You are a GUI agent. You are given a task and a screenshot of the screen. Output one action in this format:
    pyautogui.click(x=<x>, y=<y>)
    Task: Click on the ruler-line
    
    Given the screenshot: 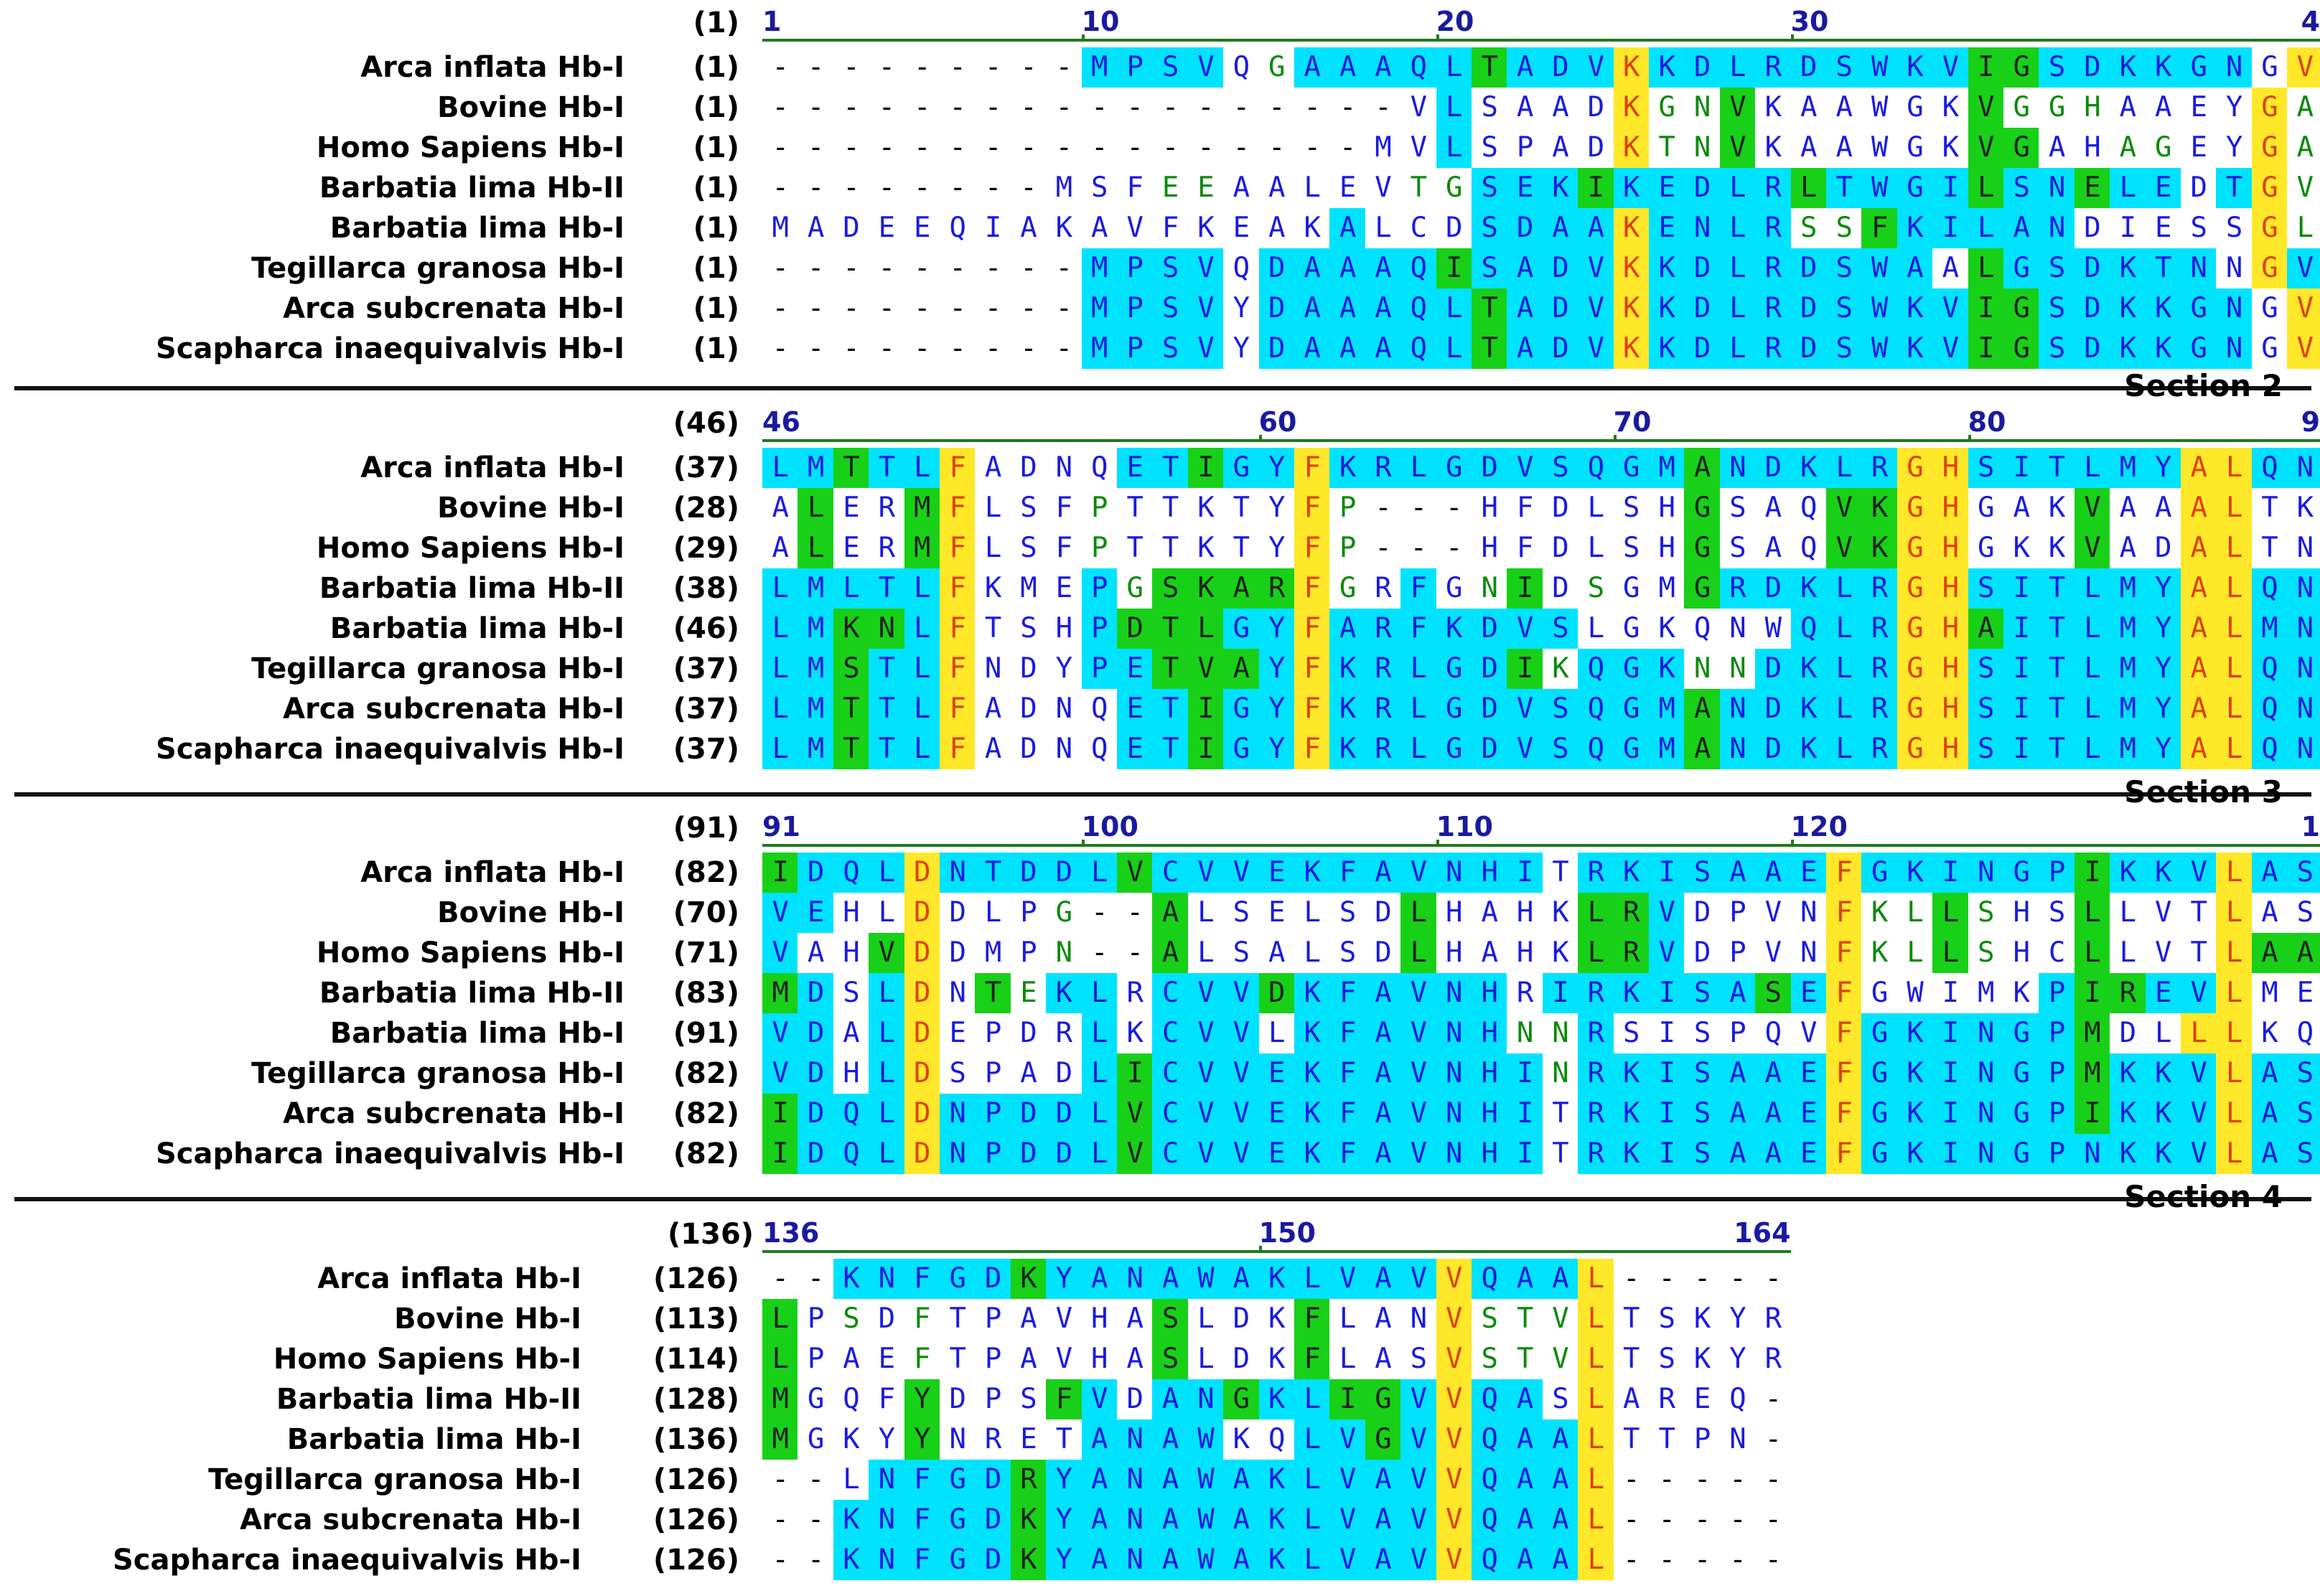 What is the action you would take?
    pyautogui.click(x=1541, y=845)
    